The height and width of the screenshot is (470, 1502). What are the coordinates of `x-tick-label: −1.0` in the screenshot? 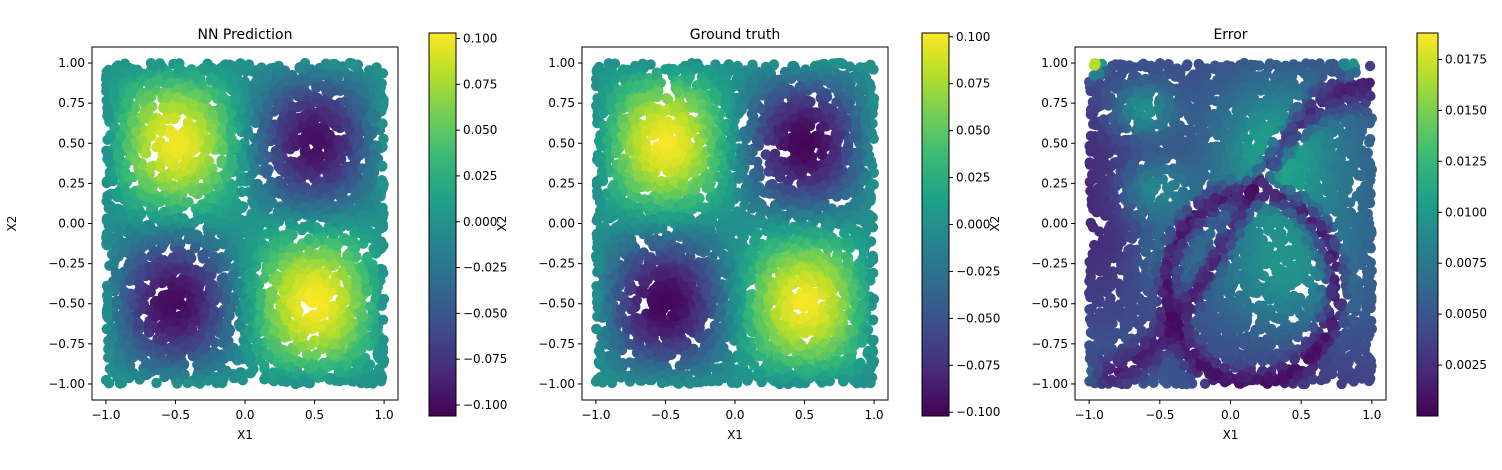 It's located at (105, 415).